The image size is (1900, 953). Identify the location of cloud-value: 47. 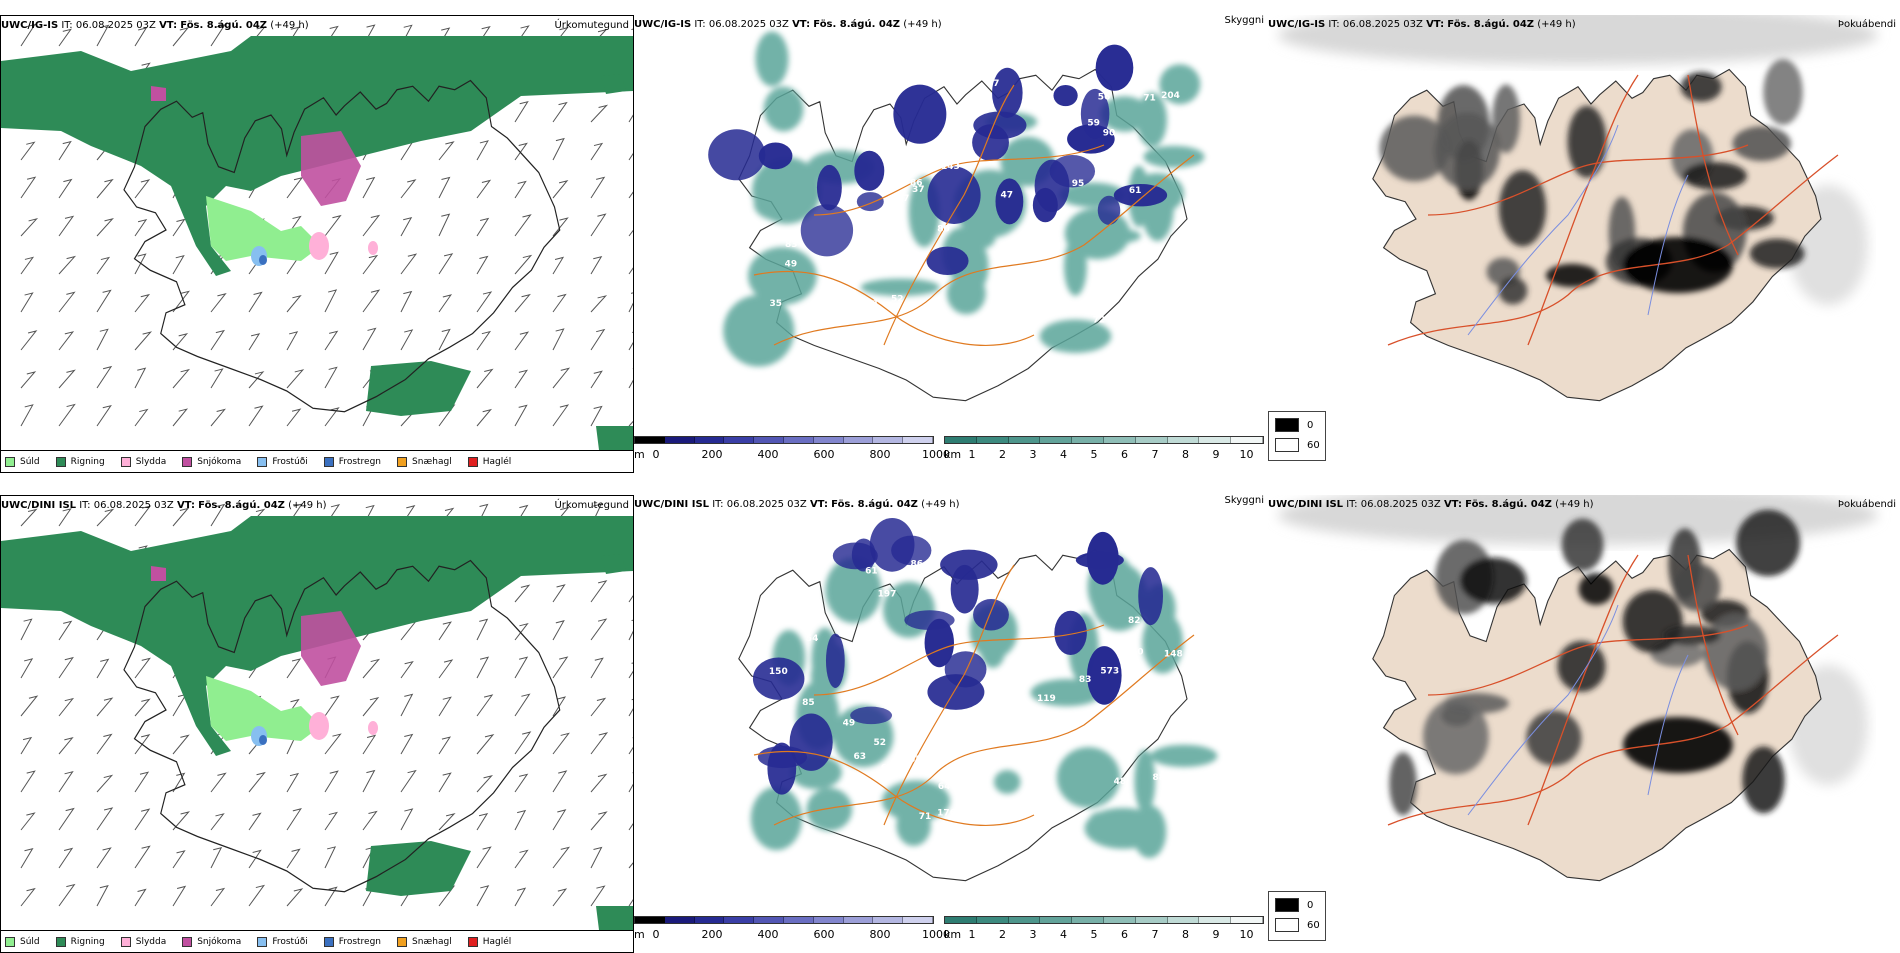
(1007, 195).